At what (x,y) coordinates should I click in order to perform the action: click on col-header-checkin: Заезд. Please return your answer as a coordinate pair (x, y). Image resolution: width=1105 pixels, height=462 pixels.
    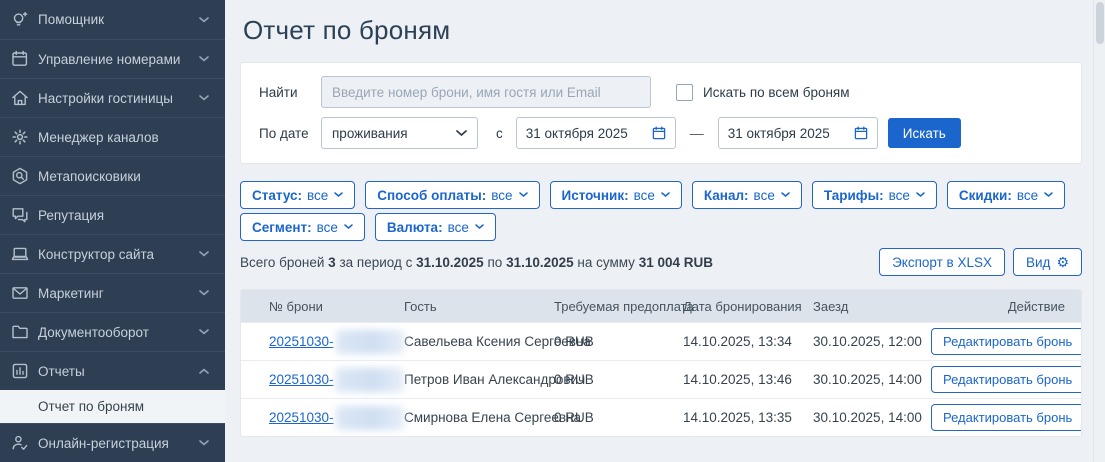
    Looking at the image, I should click on (831, 306).